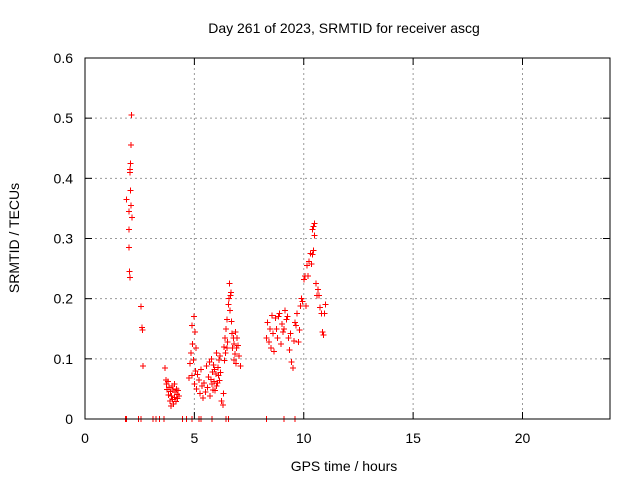 This screenshot has width=640, height=480. Describe the element at coordinates (304, 438) in the screenshot. I see `x-axis-tick-label: 10` at that location.